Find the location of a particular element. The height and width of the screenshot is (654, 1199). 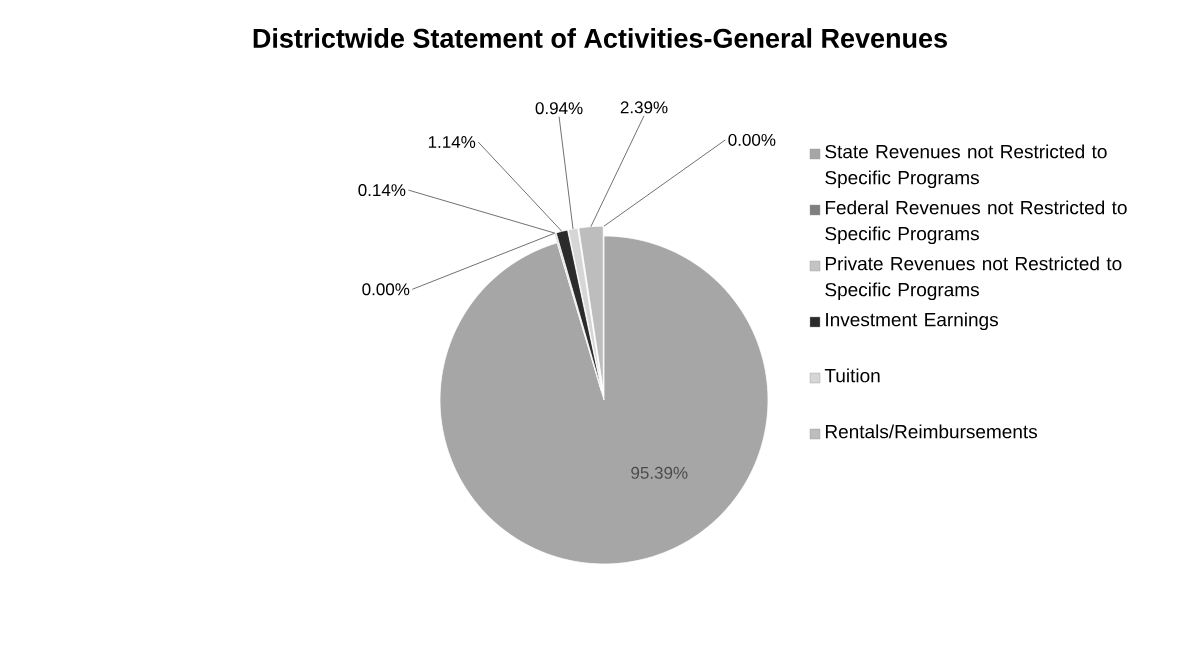

legend-label: Federal Revenues not Restricted to Specific Programs is located at coordinates (976, 222).